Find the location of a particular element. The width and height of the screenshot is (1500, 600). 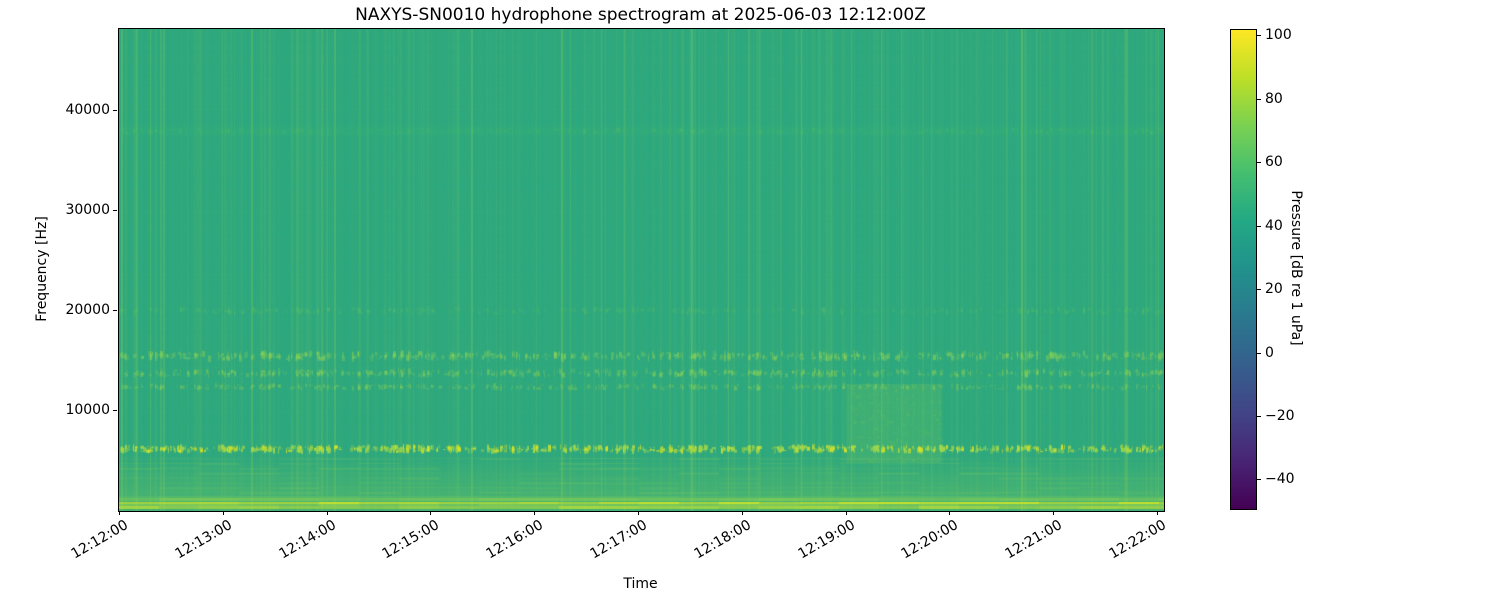

x-tick-label: 12:15:00 is located at coordinates (411, 540).